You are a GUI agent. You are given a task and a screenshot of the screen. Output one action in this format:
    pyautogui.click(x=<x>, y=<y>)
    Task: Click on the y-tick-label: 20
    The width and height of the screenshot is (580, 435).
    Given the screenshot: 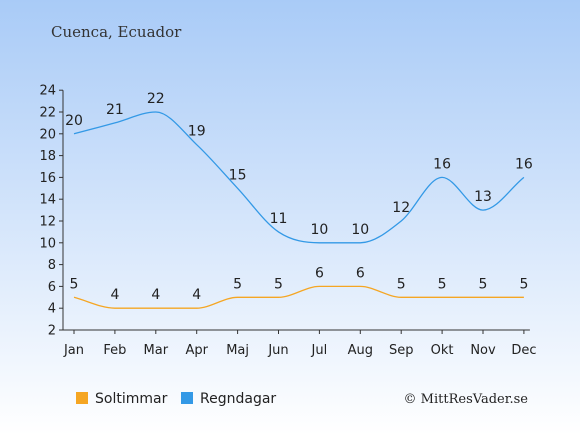 What is the action you would take?
    pyautogui.click(x=47, y=134)
    